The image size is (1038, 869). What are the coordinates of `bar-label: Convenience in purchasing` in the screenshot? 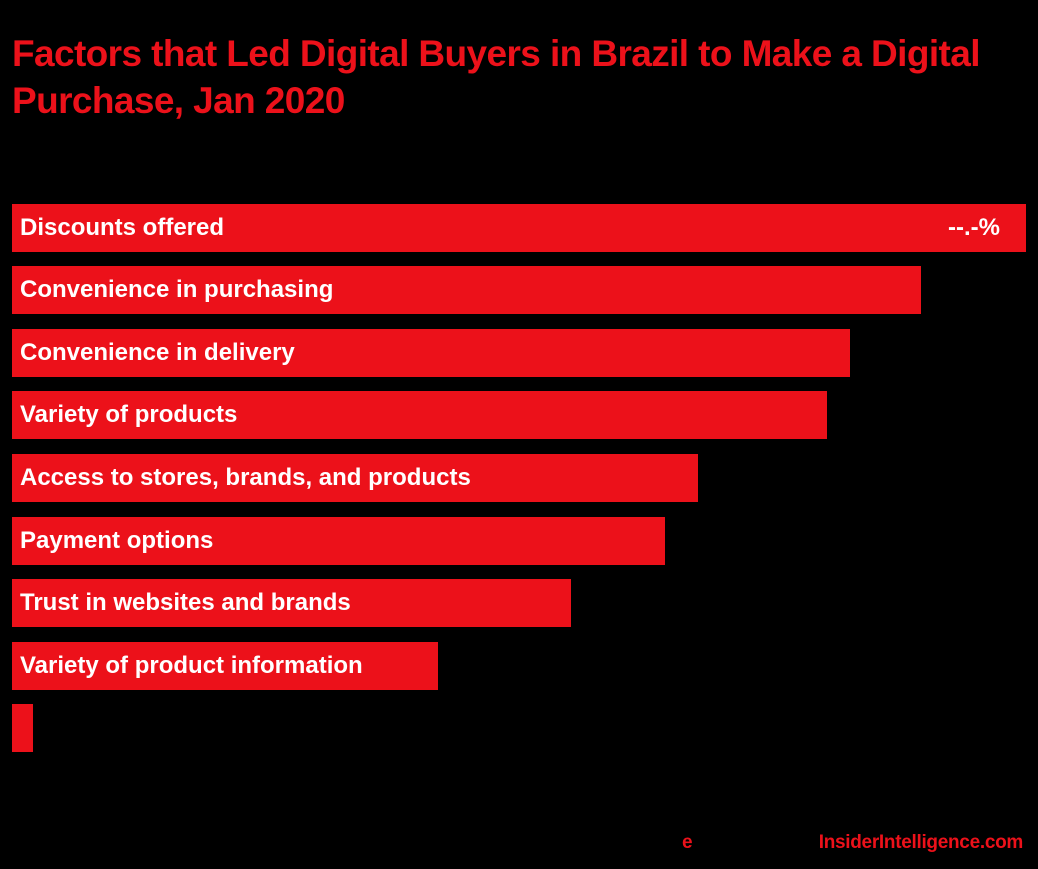 It's located at (177, 289).